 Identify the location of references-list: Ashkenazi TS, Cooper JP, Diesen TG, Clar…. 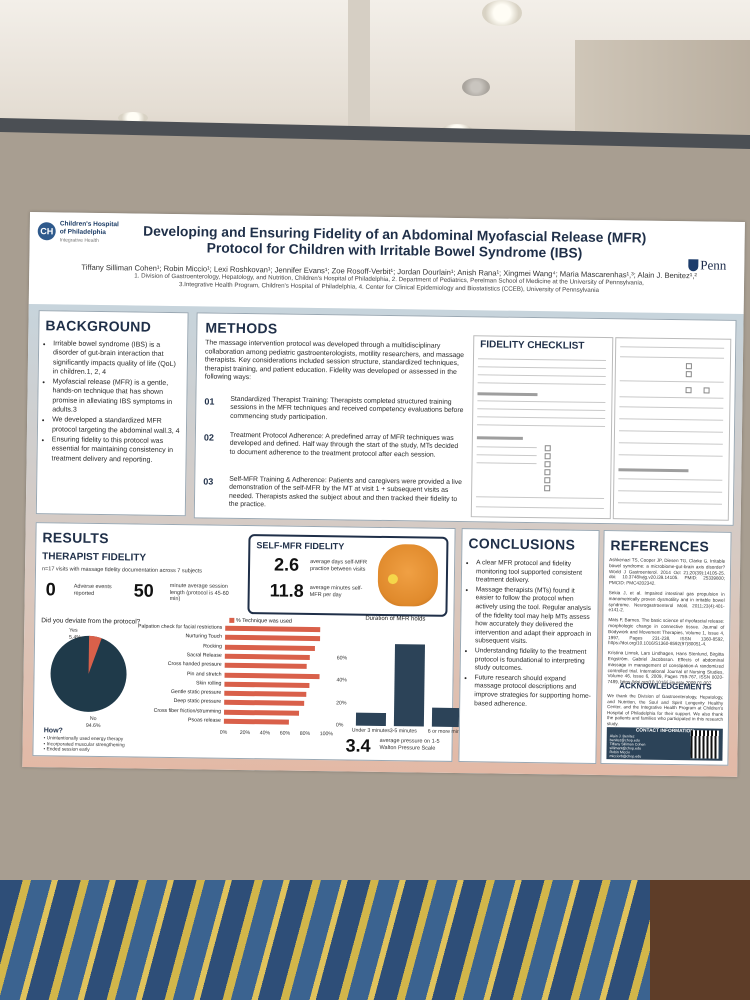
(666, 624).